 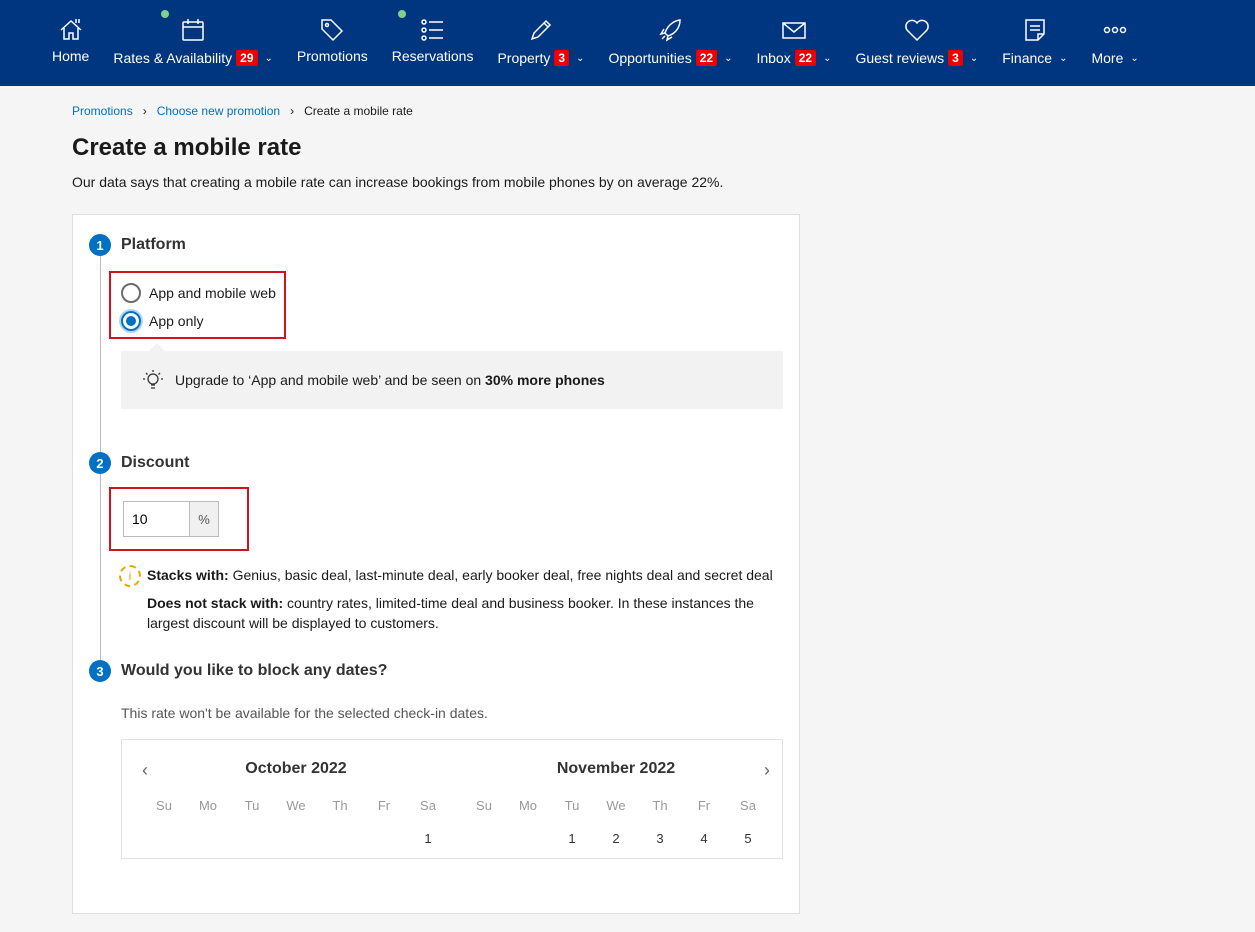 What do you see at coordinates (917, 30) in the screenshot?
I see `heart-icon` at bounding box center [917, 30].